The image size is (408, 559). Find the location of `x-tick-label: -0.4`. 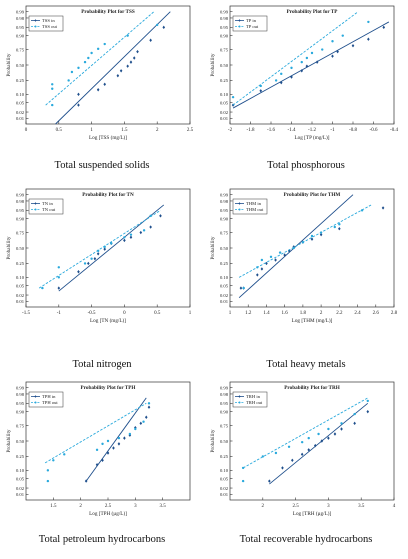

x-tick-label: -0.4 is located at coordinates (394, 130).